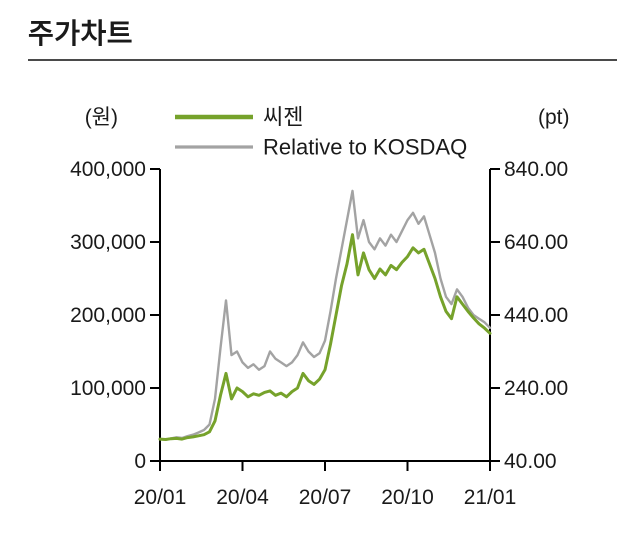 The image size is (643, 539). I want to click on left-axis-tick-label: 200,000, so click(108, 315).